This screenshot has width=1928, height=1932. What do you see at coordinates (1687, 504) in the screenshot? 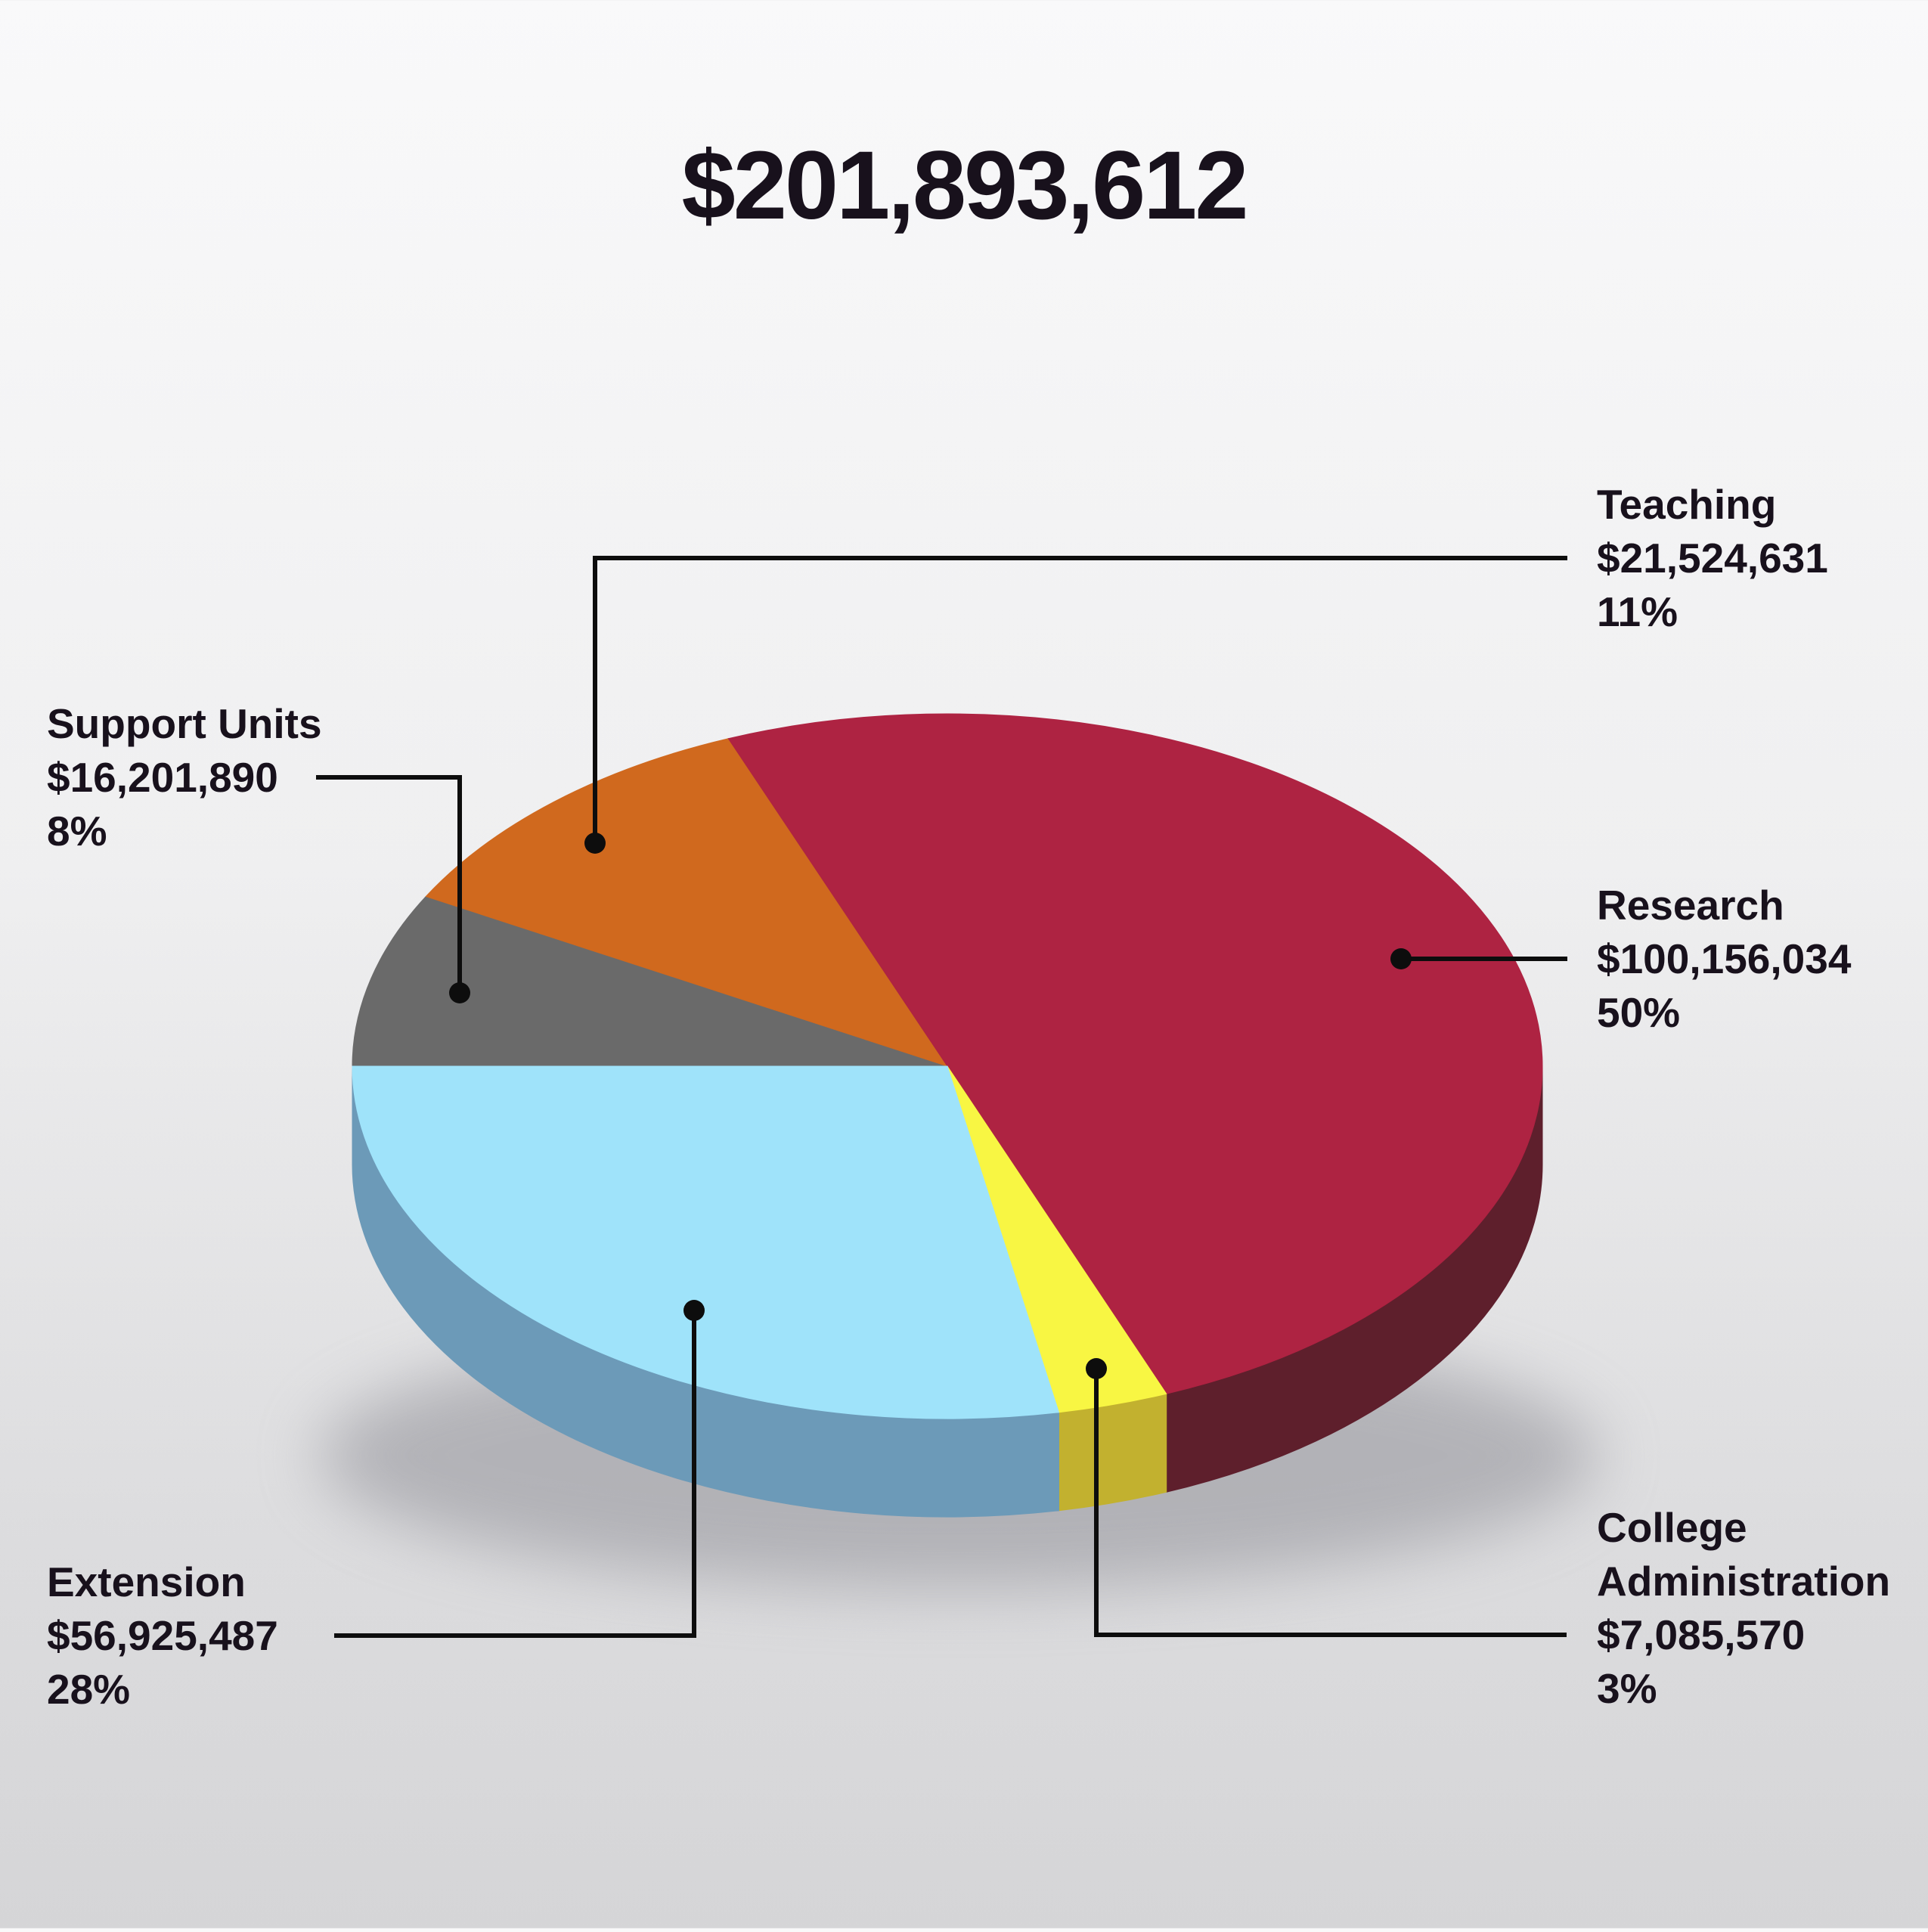
I see `slice-label: Teaching` at bounding box center [1687, 504].